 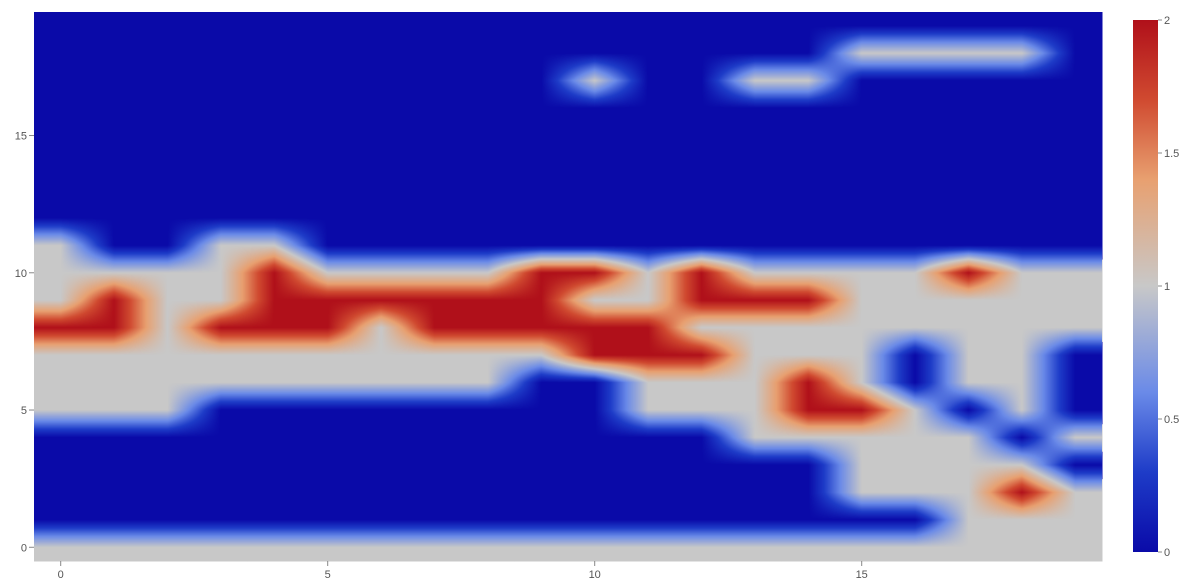 I want to click on x-tick-label: 5, so click(x=328, y=575).